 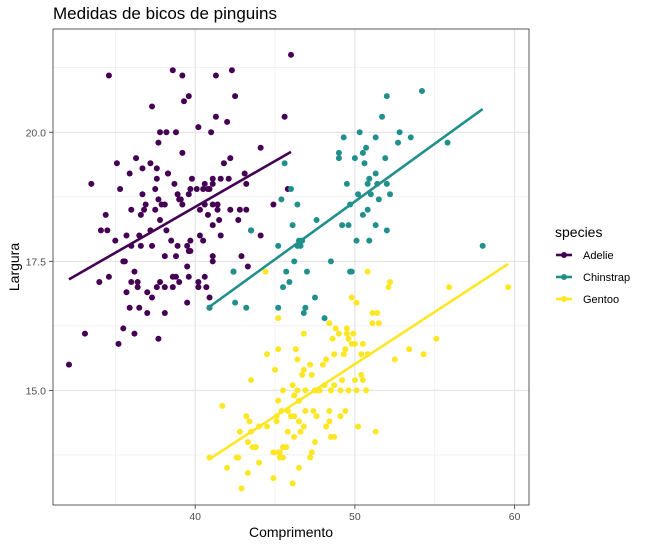 I want to click on chart-title: Medidas de bicos de pinguins, so click(x=165, y=13).